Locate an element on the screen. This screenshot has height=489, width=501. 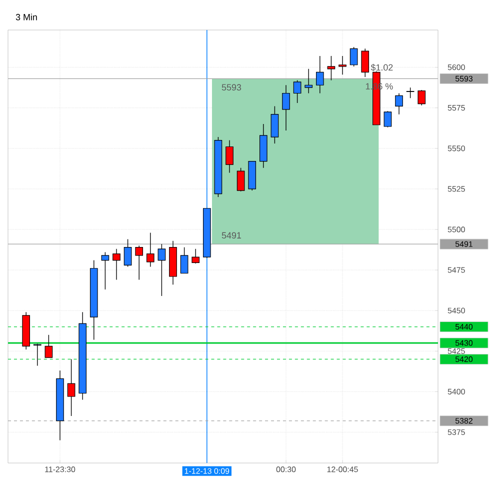
annotation: 1.86 % is located at coordinates (379, 86).